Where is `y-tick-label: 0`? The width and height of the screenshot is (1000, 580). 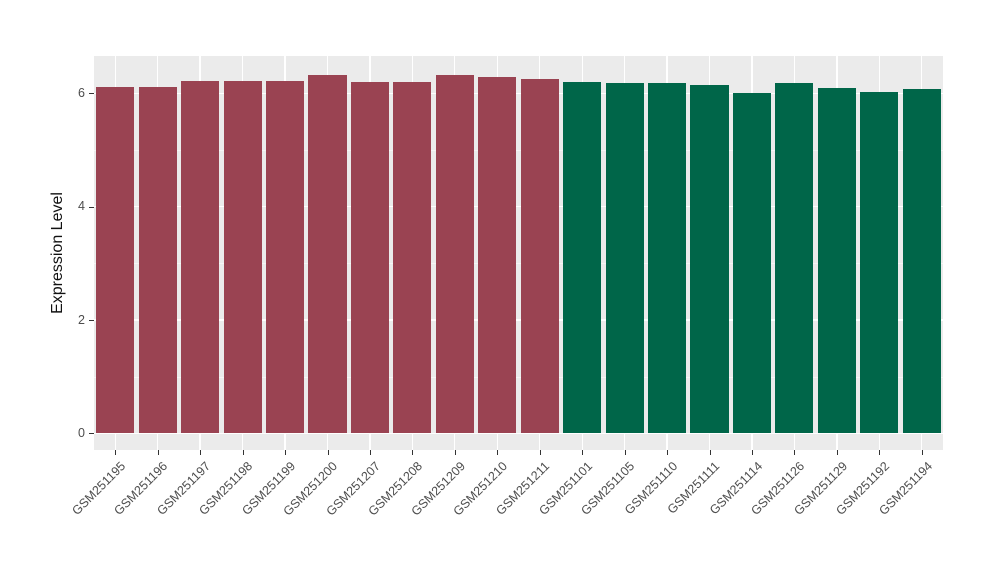
y-tick-label: 0 is located at coordinates (81, 432).